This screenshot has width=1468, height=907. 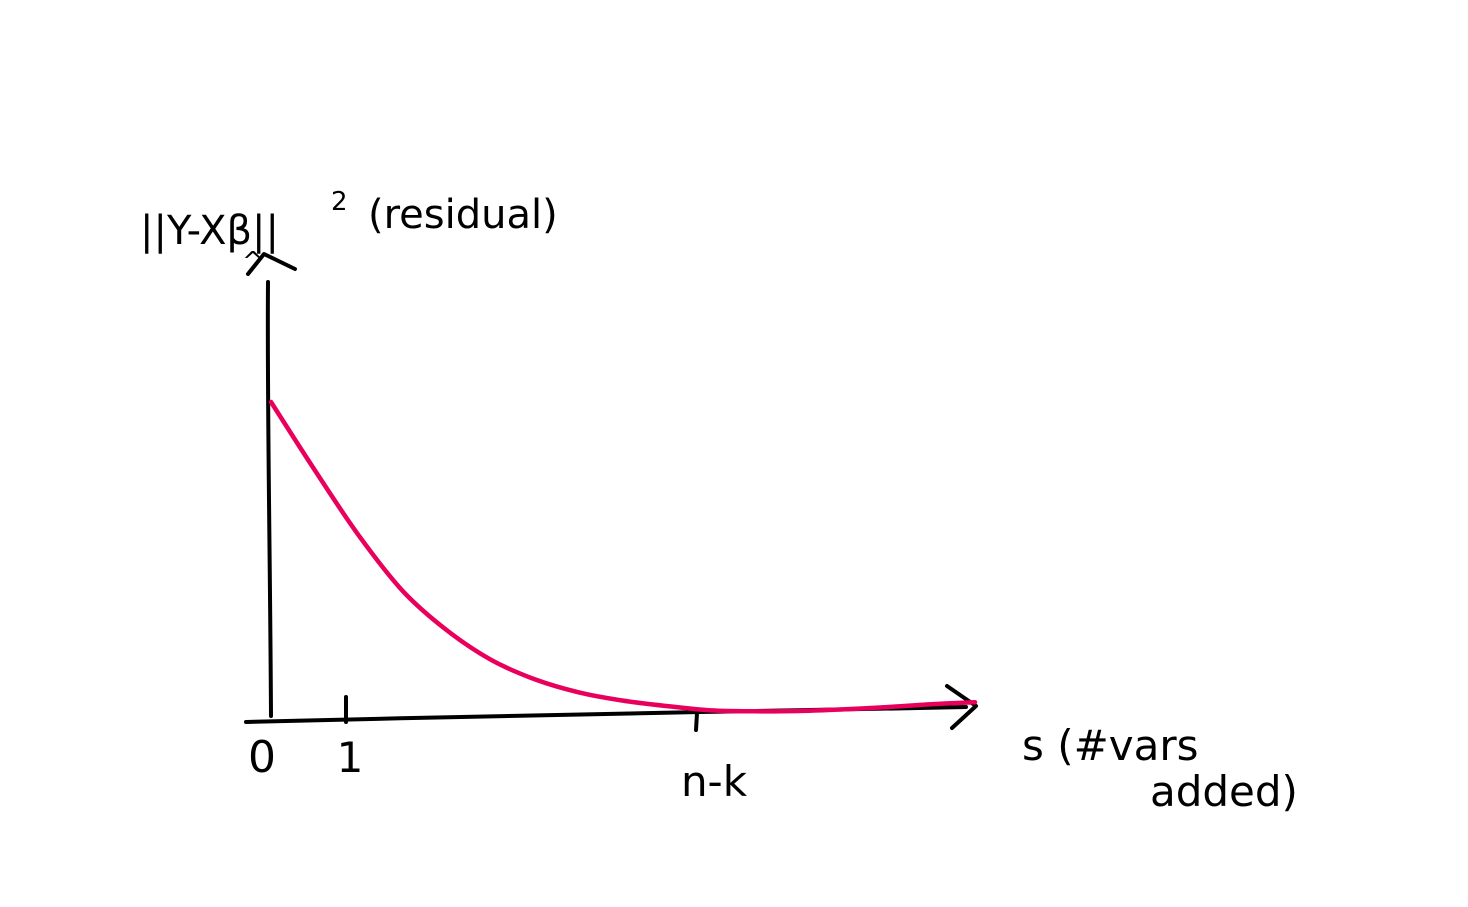 I want to click on y-axis-label-exponent: 2, so click(x=339, y=202).